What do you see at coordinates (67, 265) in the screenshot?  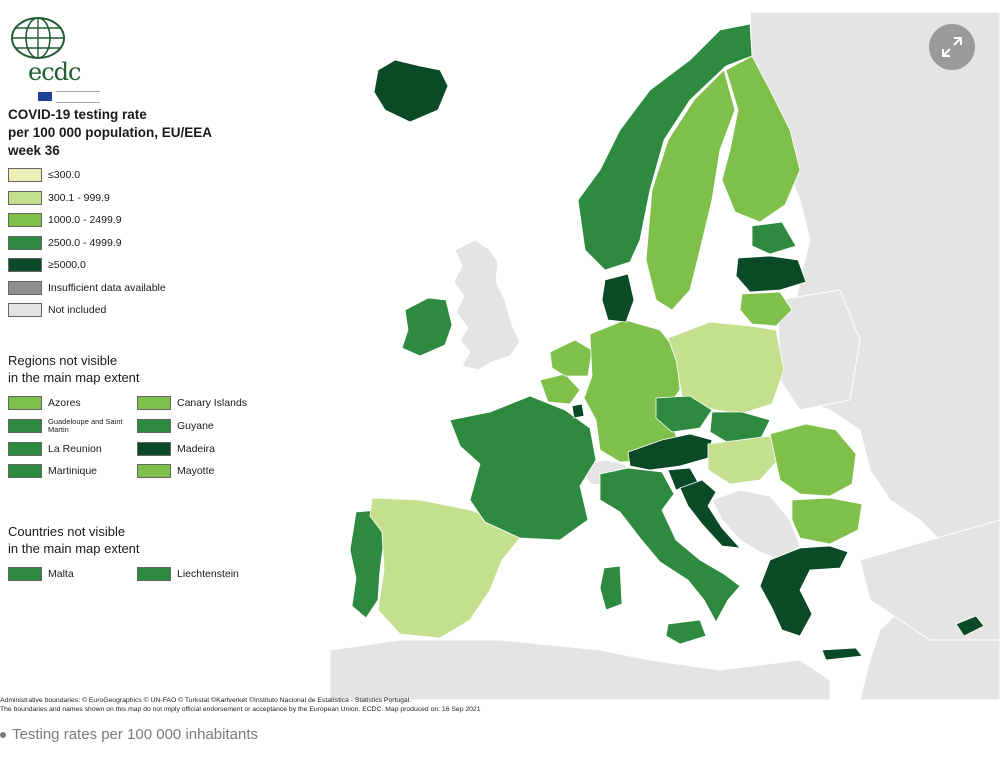 I see `legend-label: ≥5000.0` at bounding box center [67, 265].